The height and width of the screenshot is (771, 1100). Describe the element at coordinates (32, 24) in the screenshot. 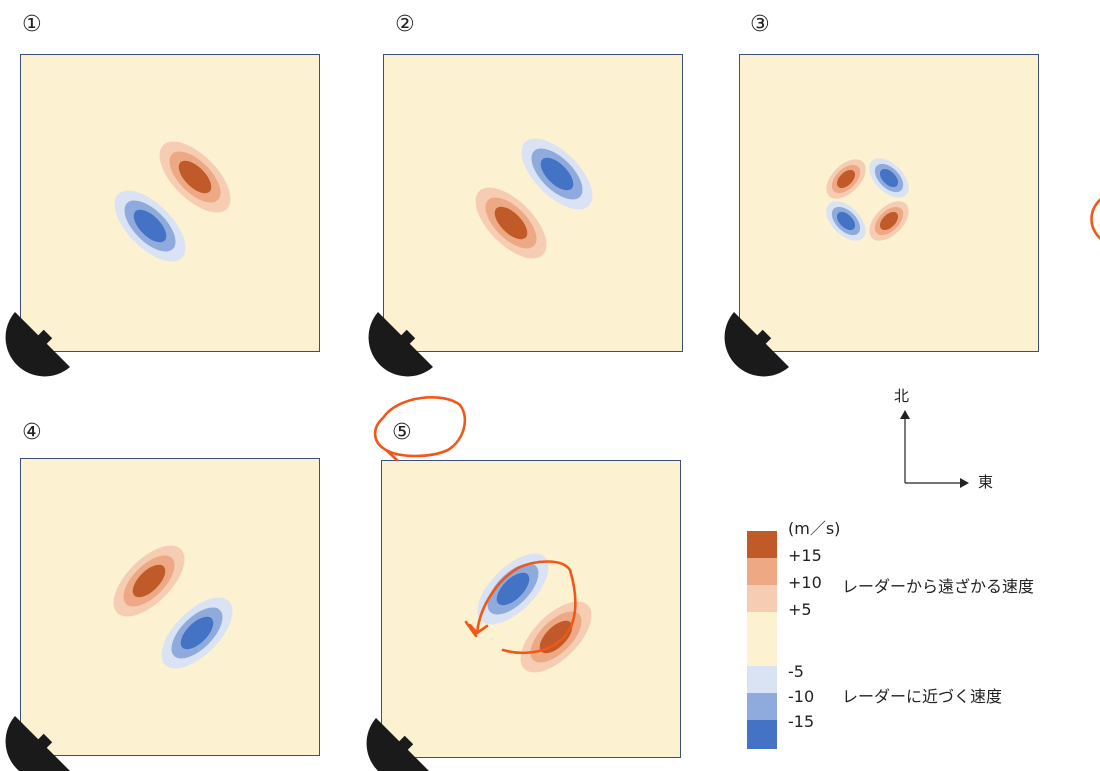

I see `panel-label-1: ①` at that location.